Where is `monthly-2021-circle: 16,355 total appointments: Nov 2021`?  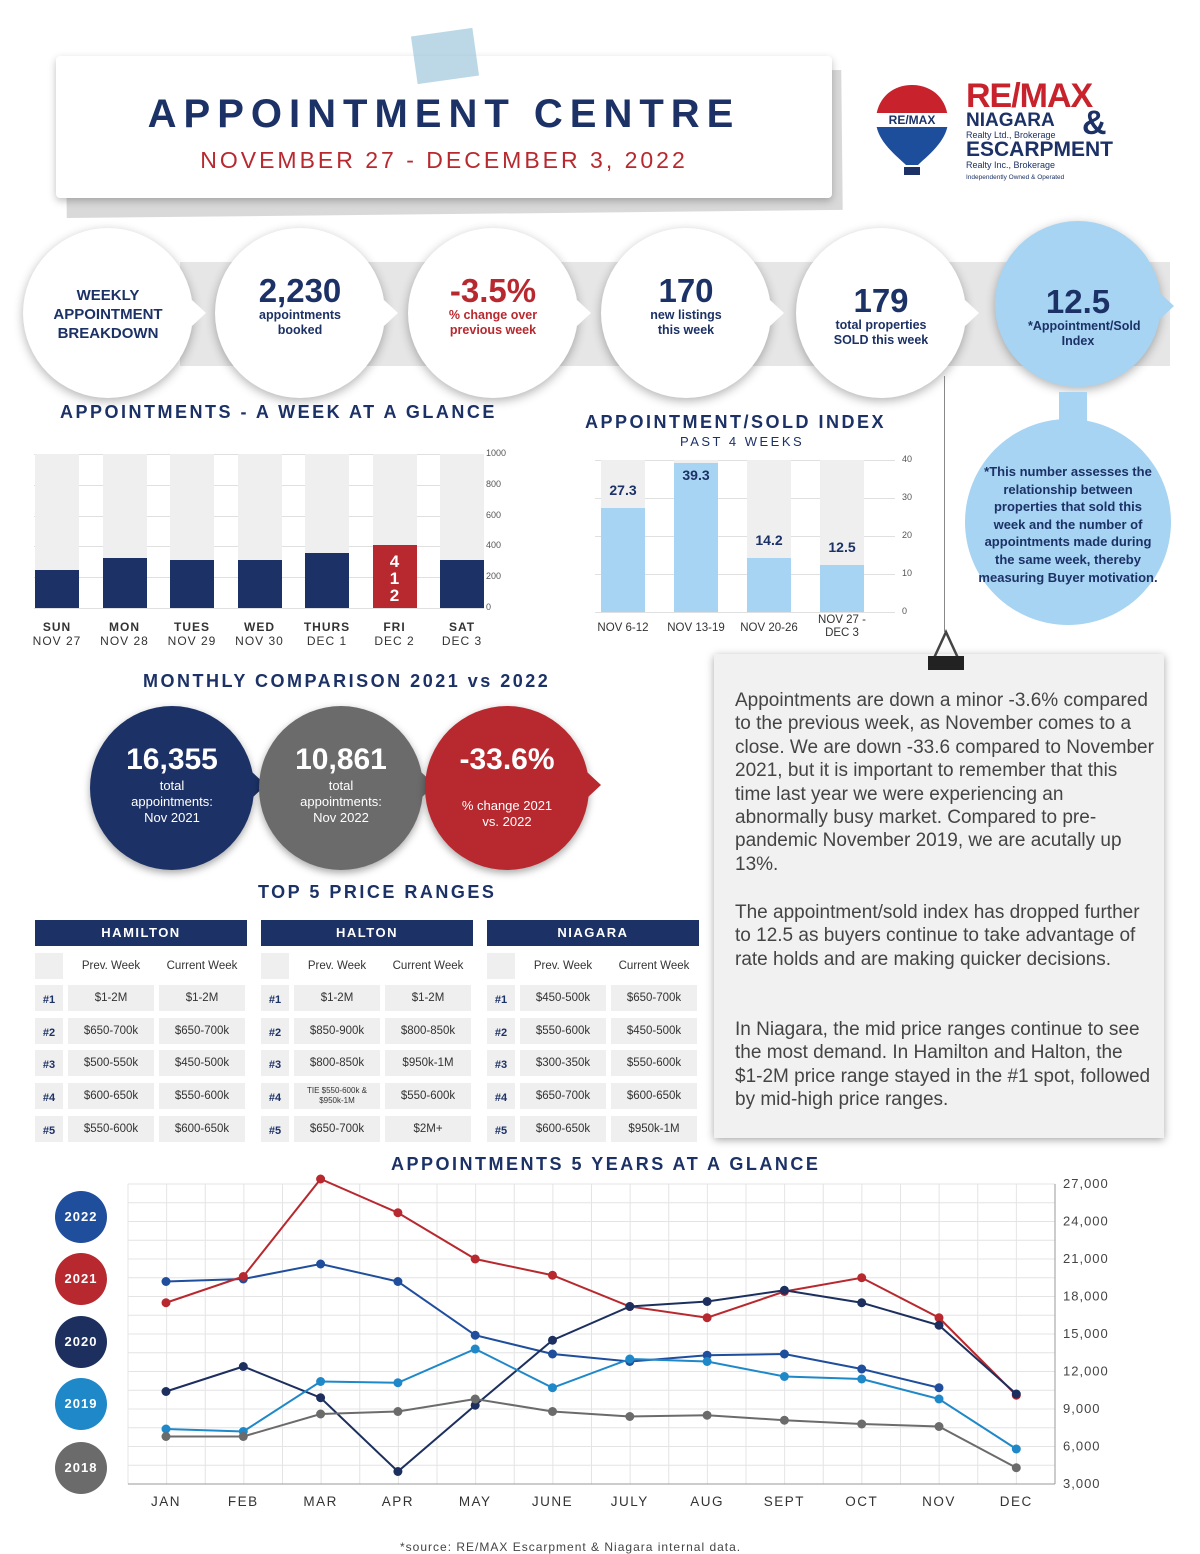 monthly-2021-circle: 16,355 total appointments: Nov 2021 is located at coordinates (178, 788).